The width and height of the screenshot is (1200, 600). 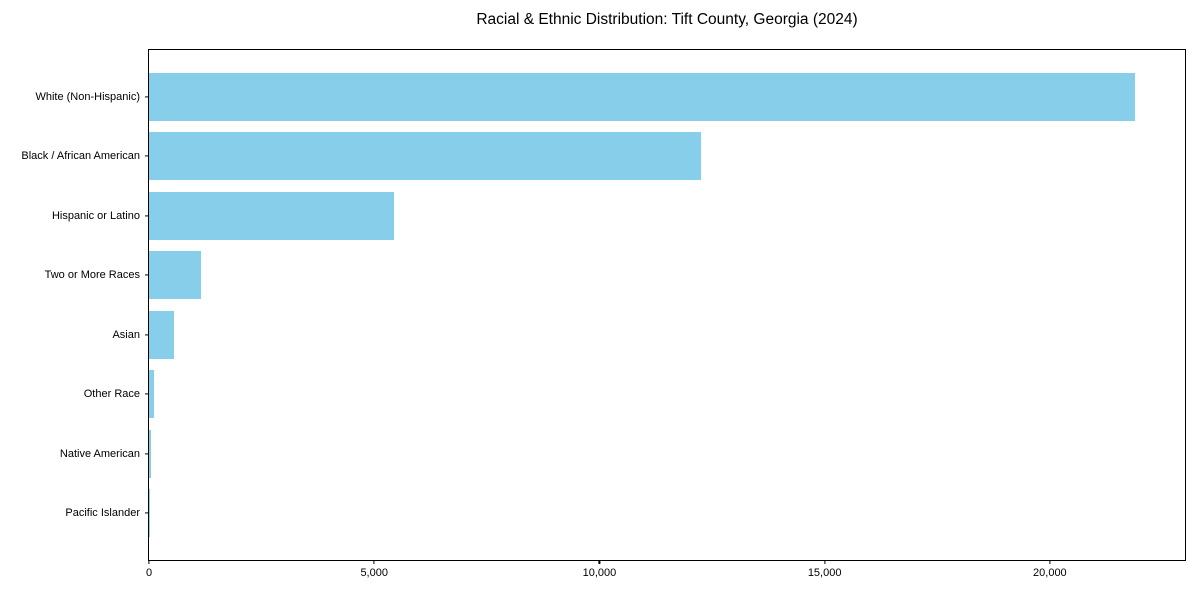 What do you see at coordinates (102, 513) in the screenshot?
I see `category-label: Pacific Islander` at bounding box center [102, 513].